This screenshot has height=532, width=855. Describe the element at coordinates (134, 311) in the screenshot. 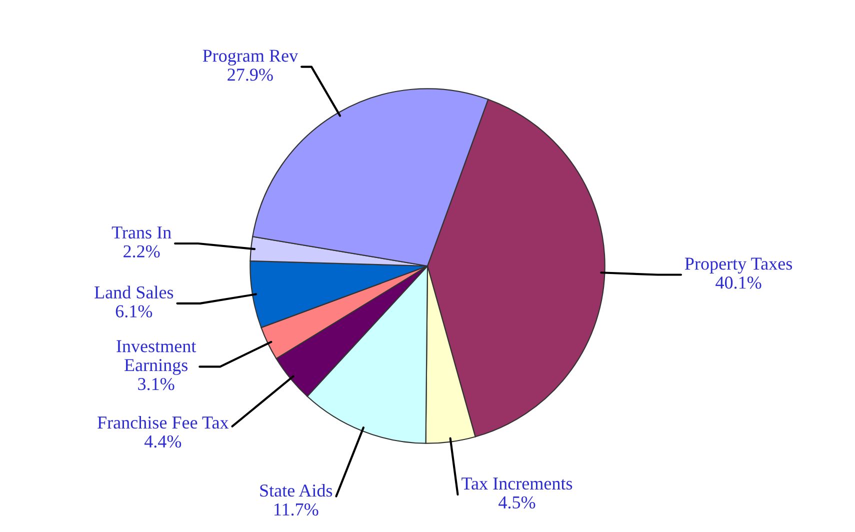

I see `data-label: 6.1%` at that location.